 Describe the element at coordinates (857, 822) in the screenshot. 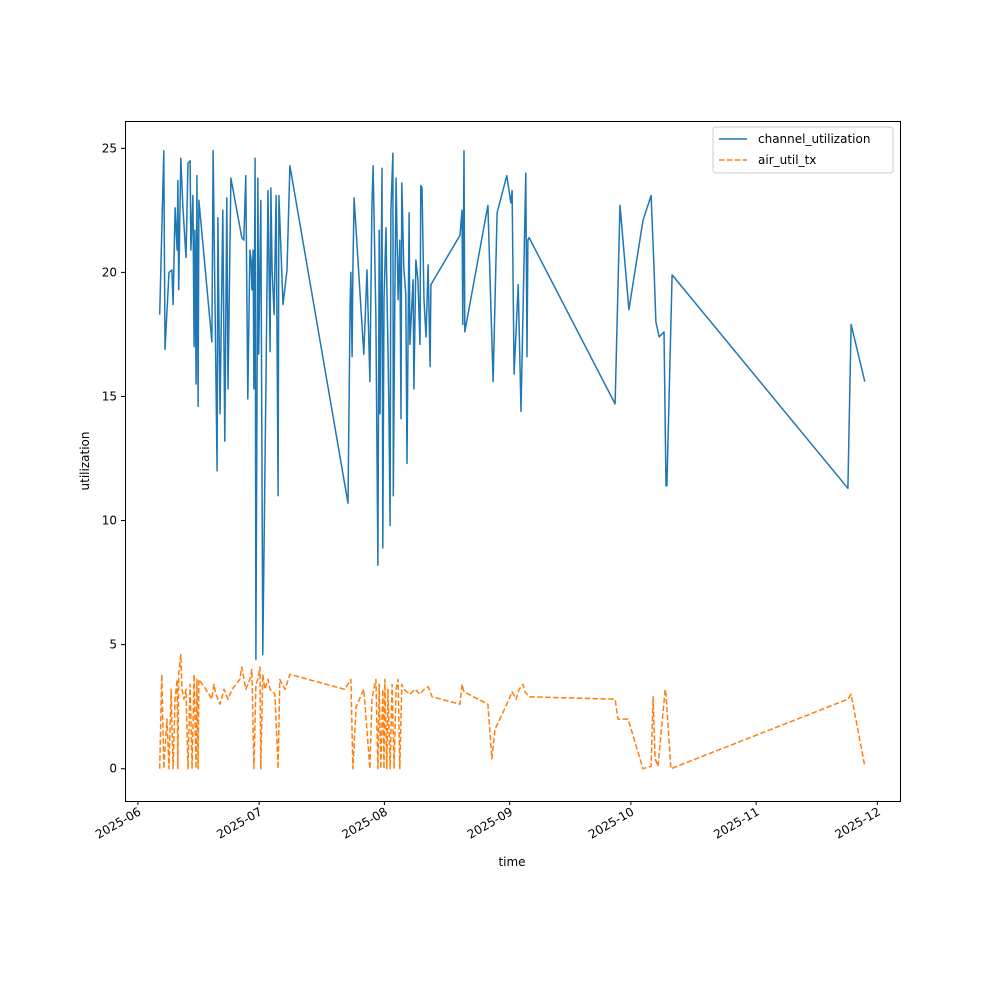

I see `x-tick-label: 2025-12` at that location.